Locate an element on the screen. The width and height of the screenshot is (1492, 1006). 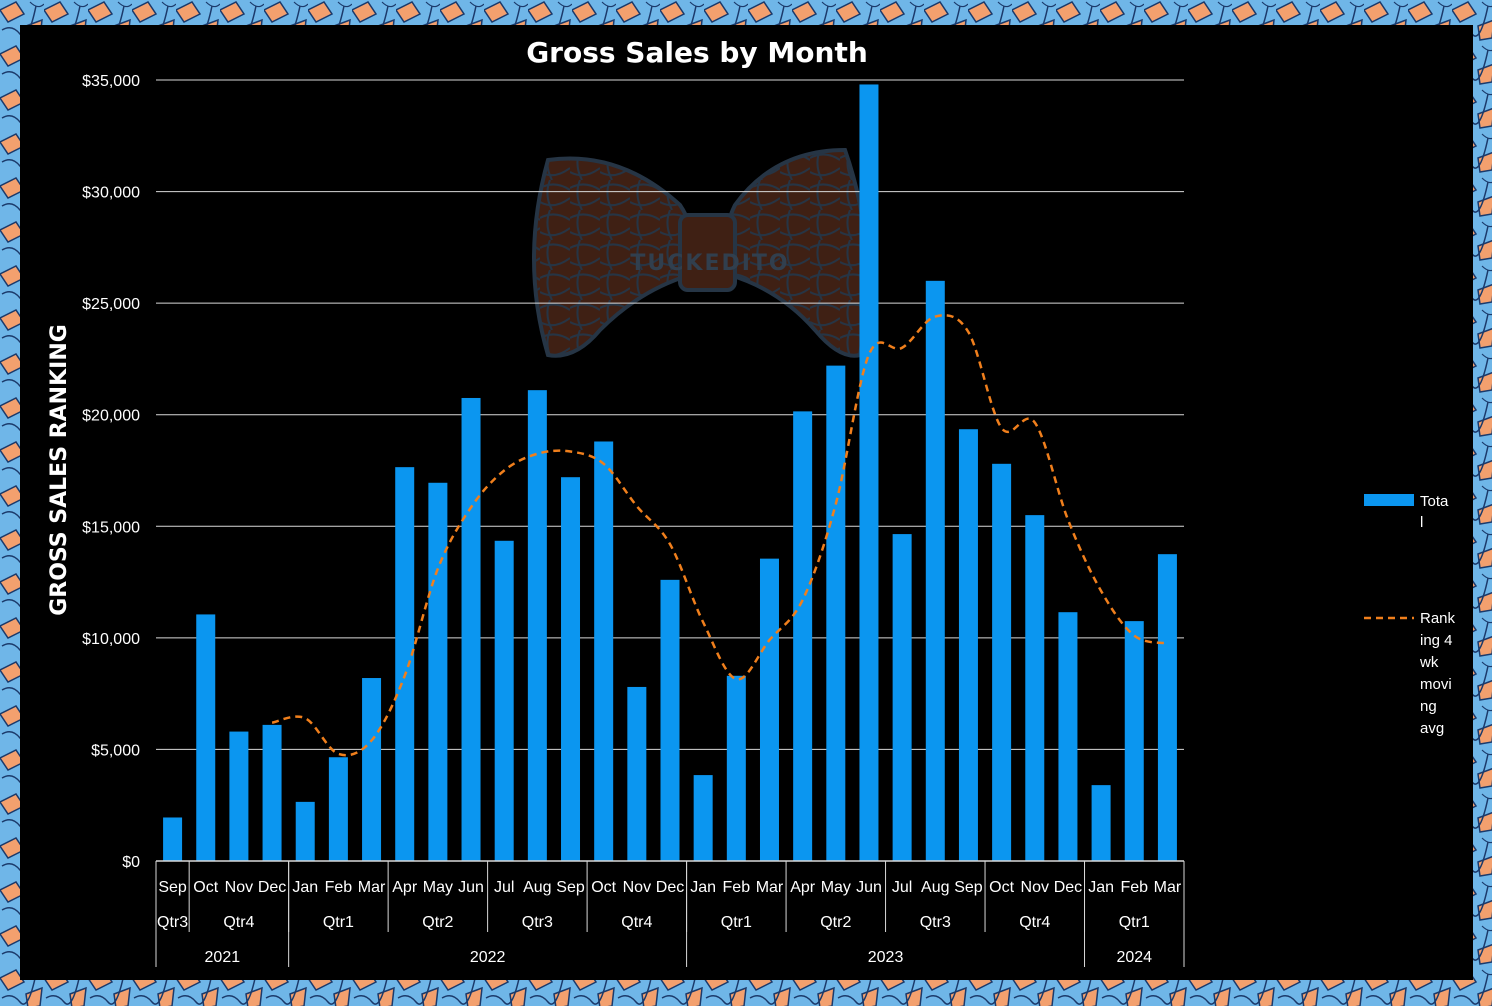
legend-label-moving-avg: ing 4 is located at coordinates (1436, 640).